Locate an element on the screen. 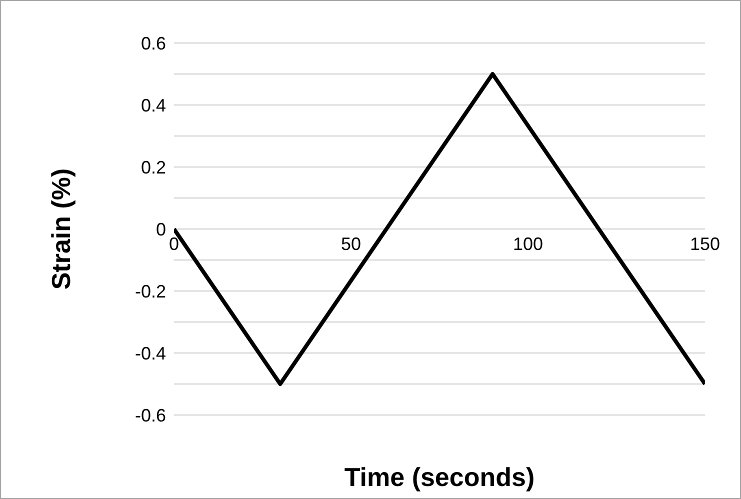  y-tick-label: 0.6 is located at coordinates (153, 43).